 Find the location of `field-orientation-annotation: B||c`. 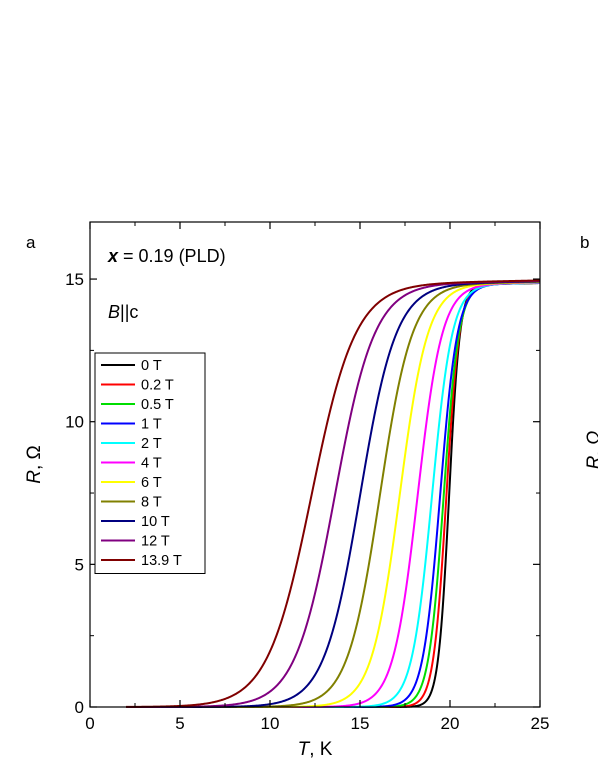

field-orientation-annotation: B||c is located at coordinates (123, 312).